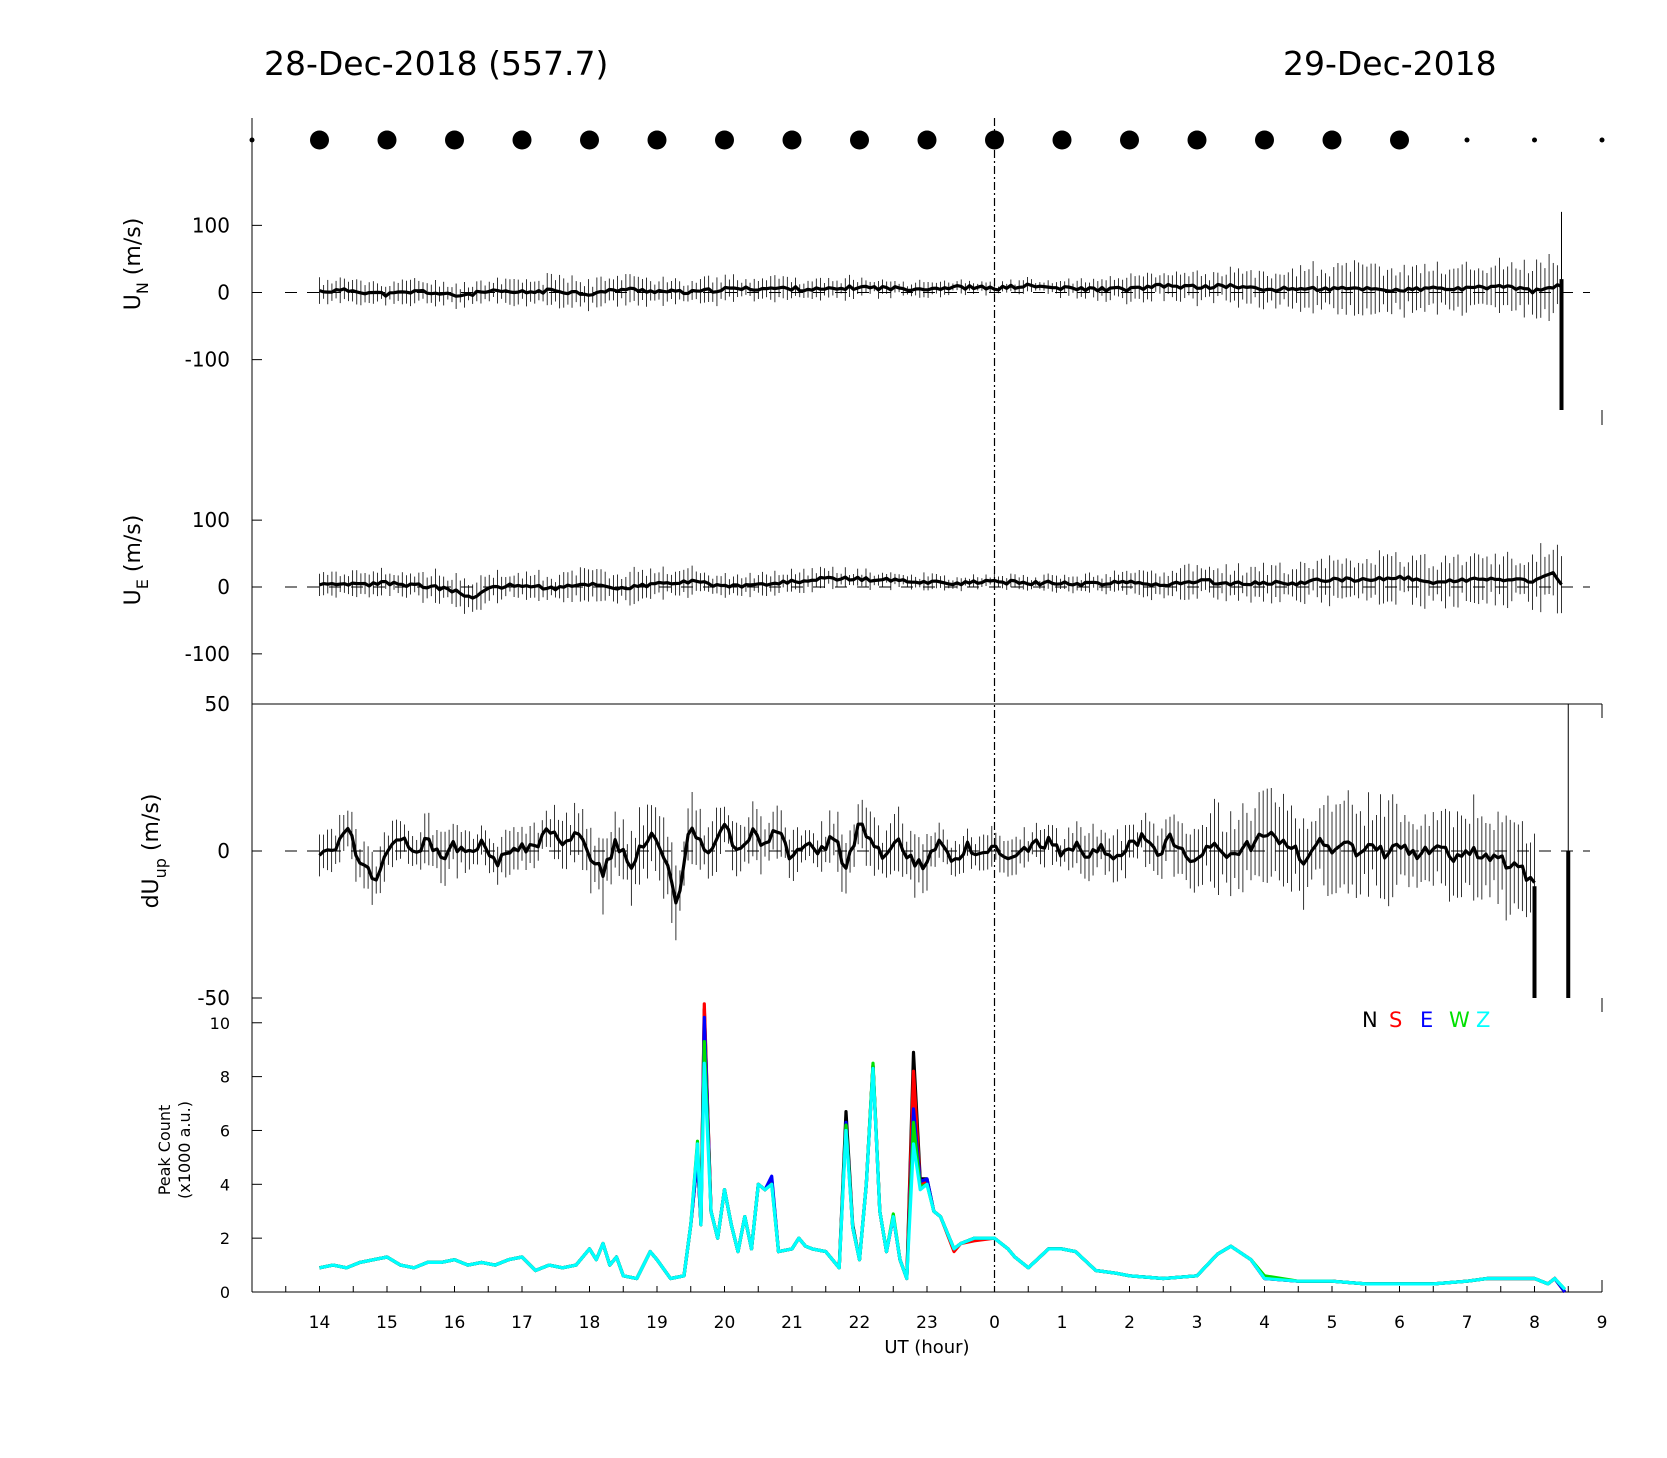 The height and width of the screenshot is (1458, 1667). I want to click on x-tick-label: 20, so click(725, 1323).